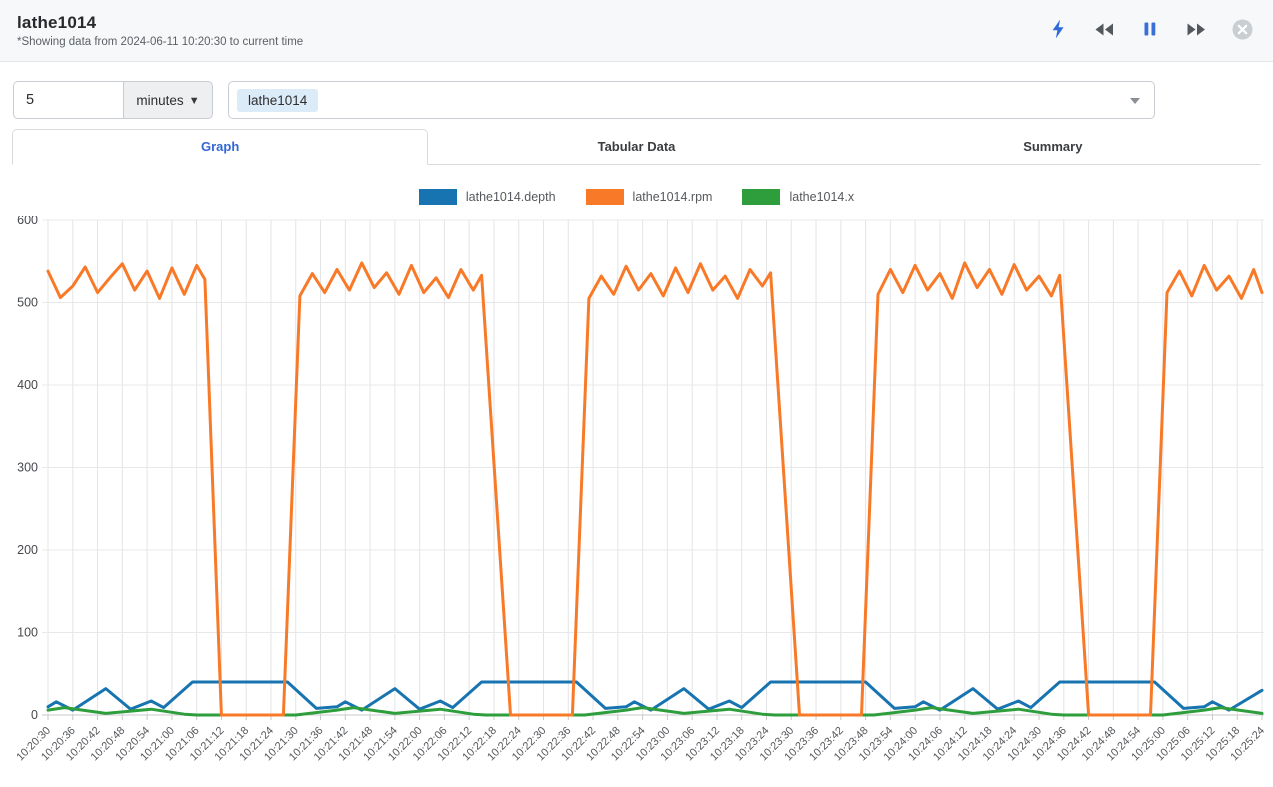 Image resolution: width=1273 pixels, height=787 pixels. I want to click on pause-icon, so click(1150, 30).